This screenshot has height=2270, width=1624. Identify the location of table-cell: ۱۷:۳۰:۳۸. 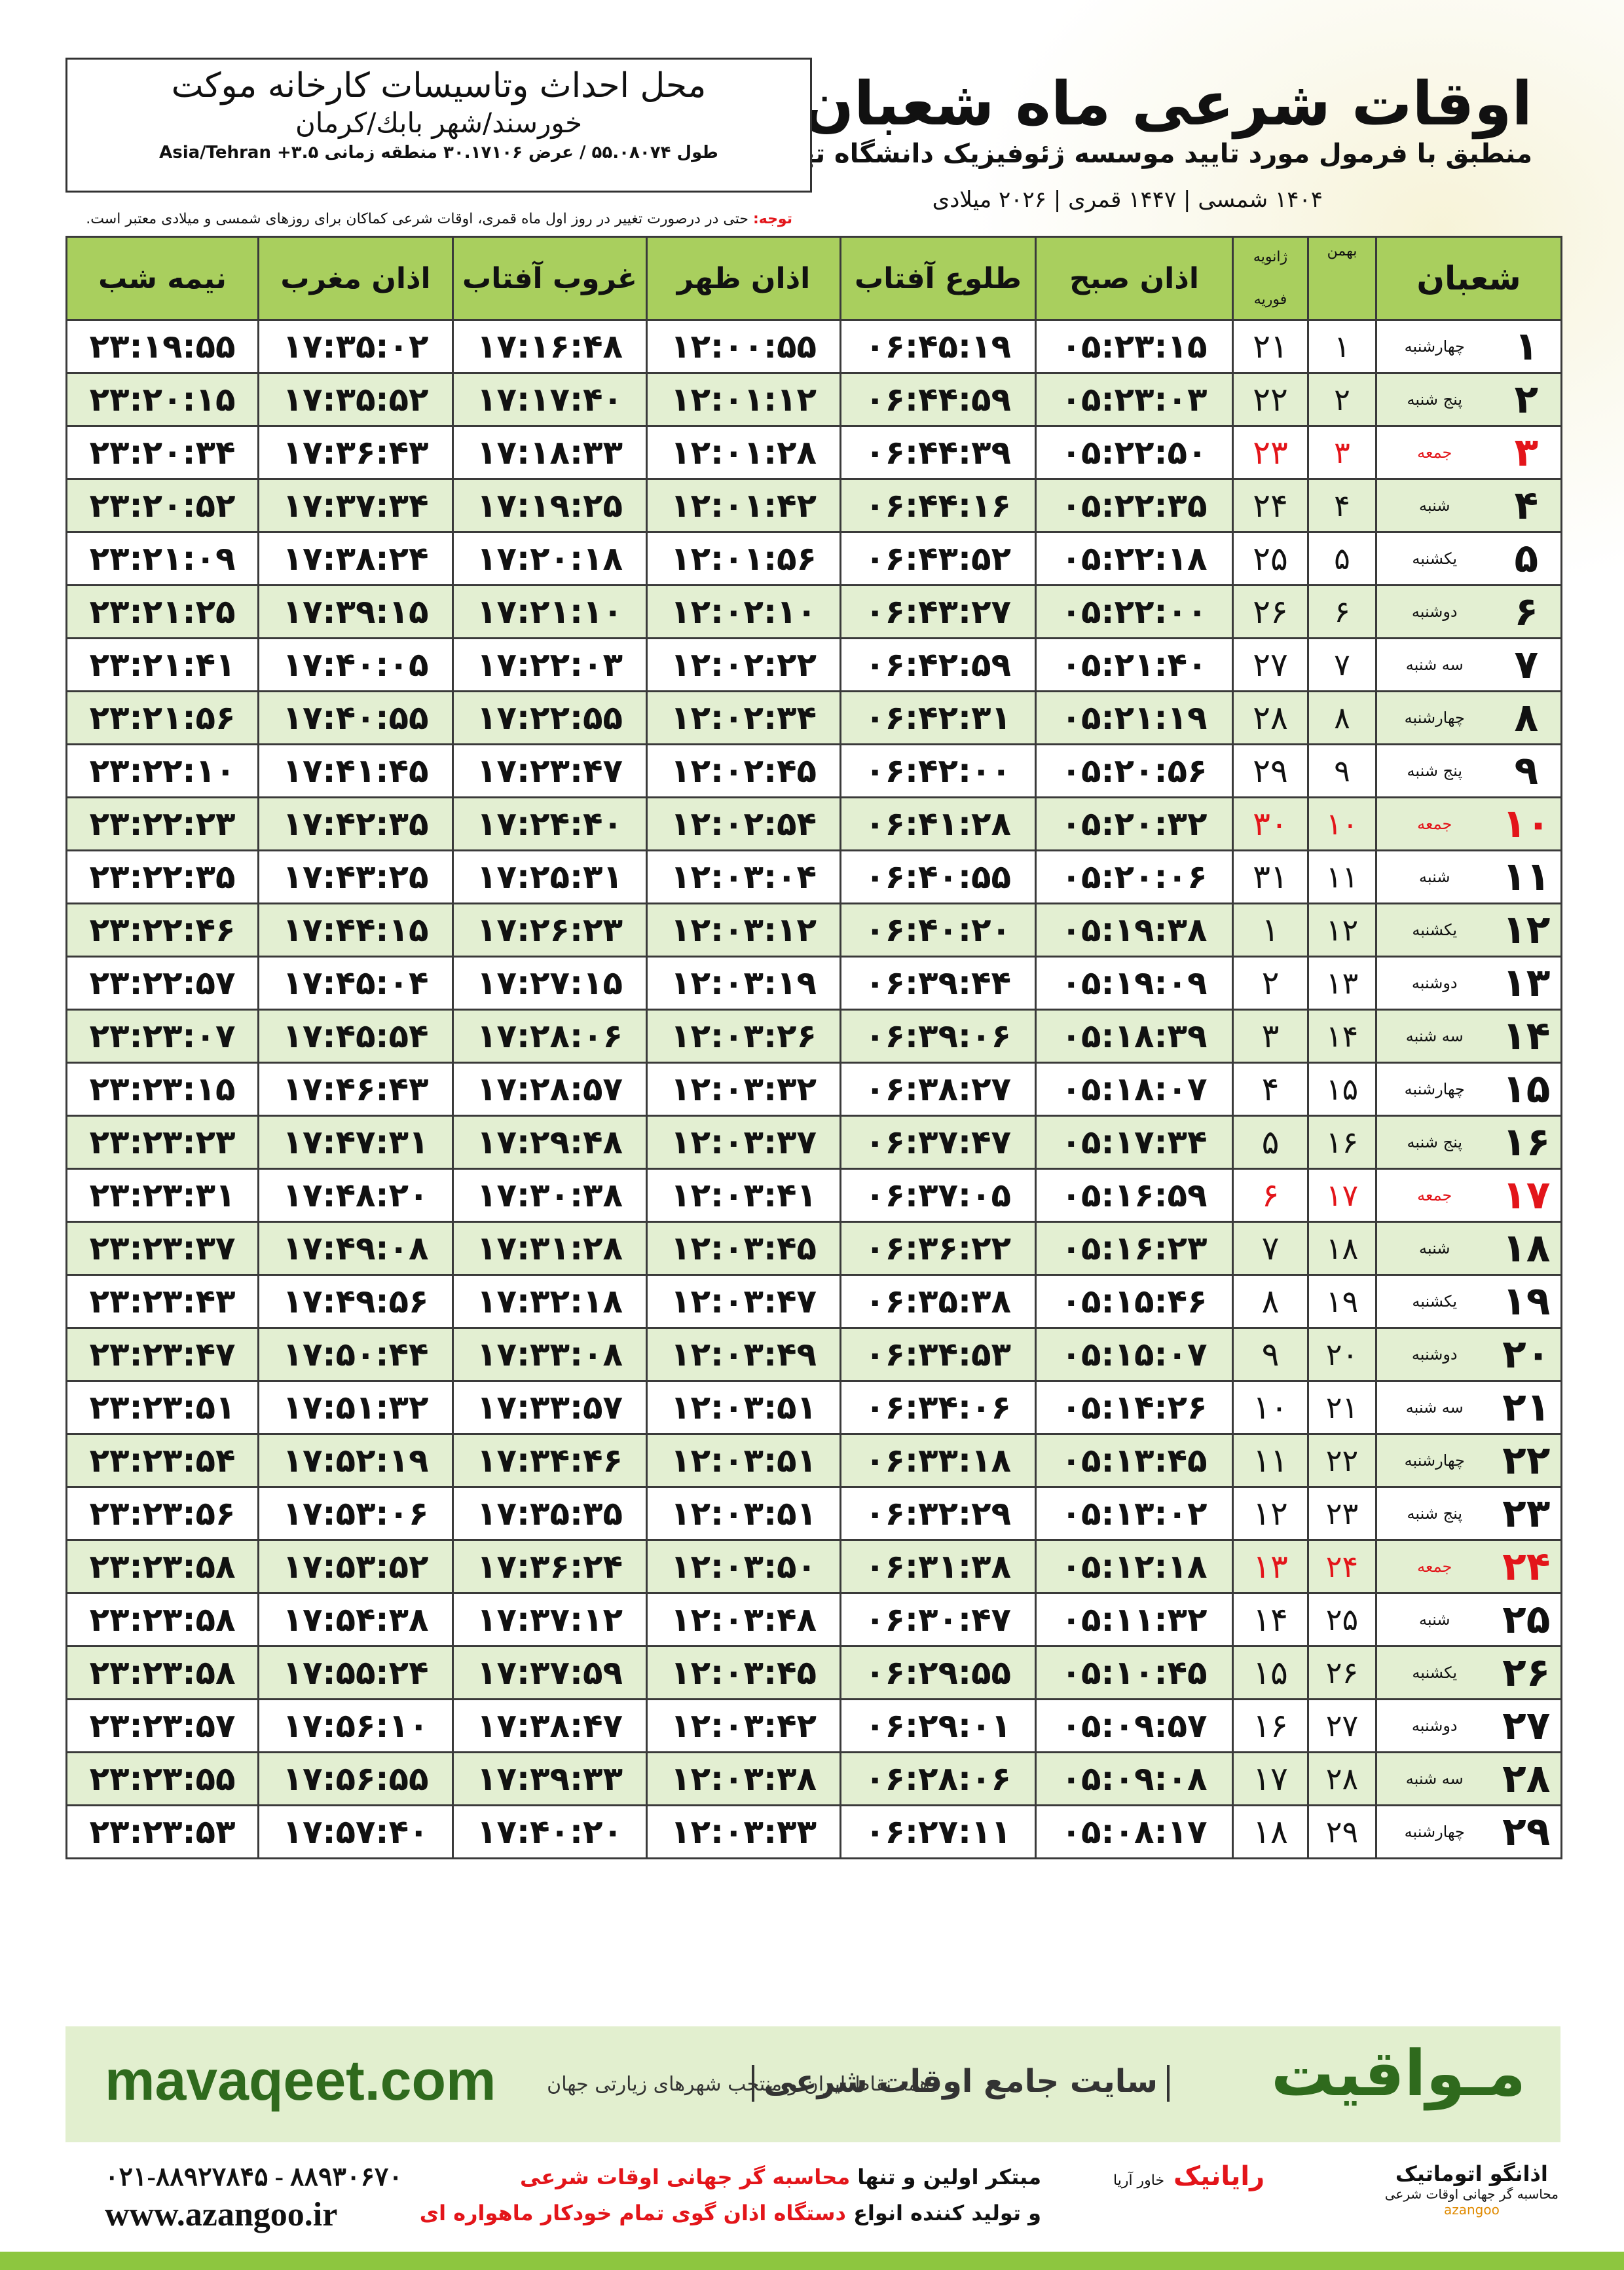
(550, 1195).